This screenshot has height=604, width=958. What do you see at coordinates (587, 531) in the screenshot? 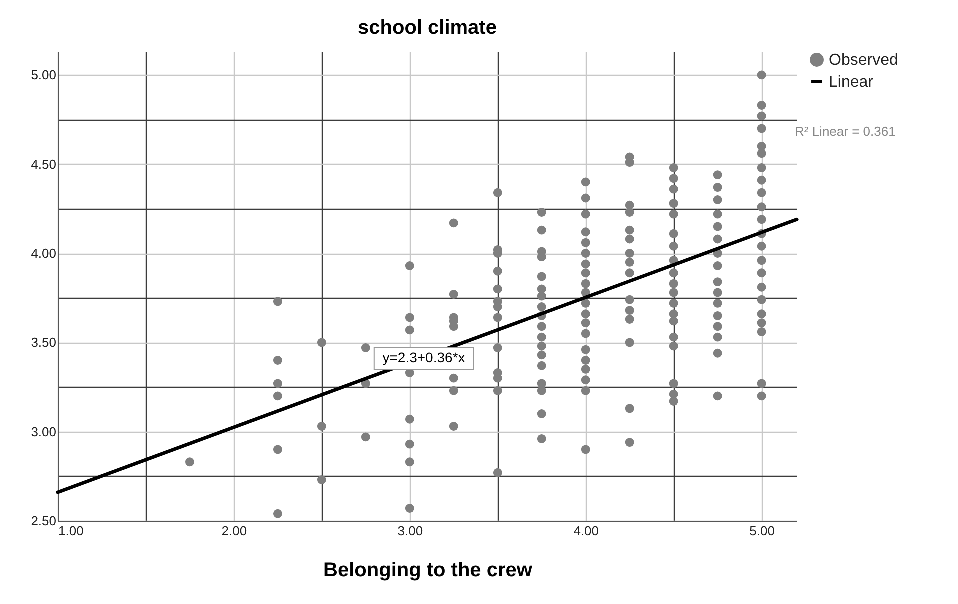
I see `x-tick-label: 4.00` at bounding box center [587, 531].